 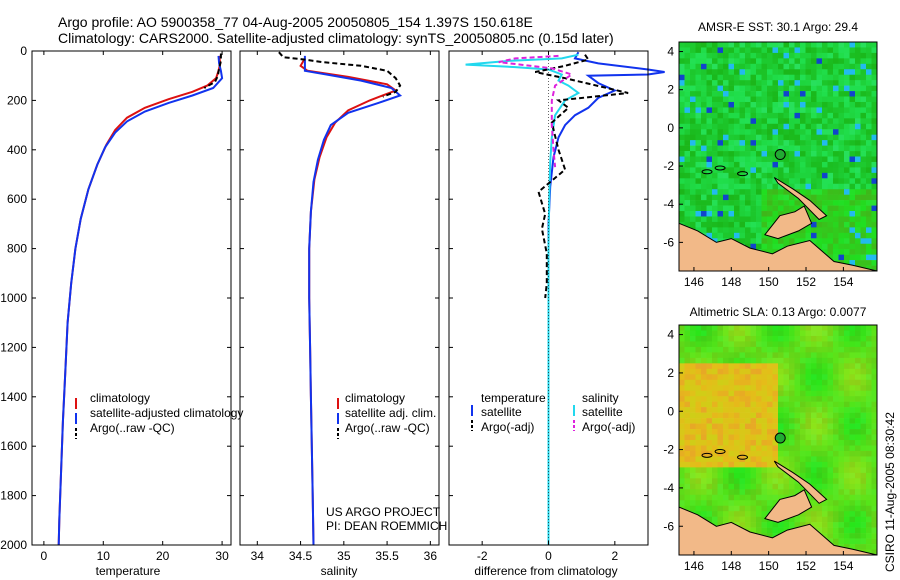 I want to click on csiro-stamp: CSIRO 11-Aug-2005 08:30:42, so click(x=890, y=492).